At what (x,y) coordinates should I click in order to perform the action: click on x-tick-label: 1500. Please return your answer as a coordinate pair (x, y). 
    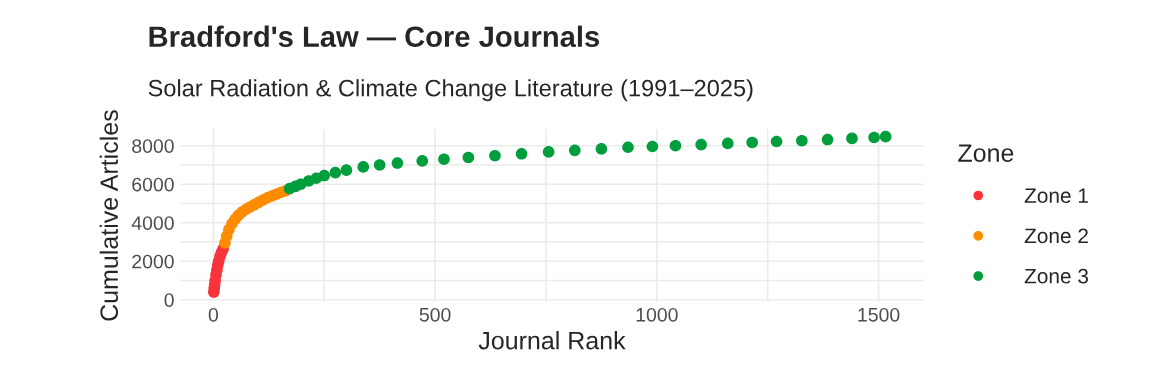
    Looking at the image, I should click on (879, 314).